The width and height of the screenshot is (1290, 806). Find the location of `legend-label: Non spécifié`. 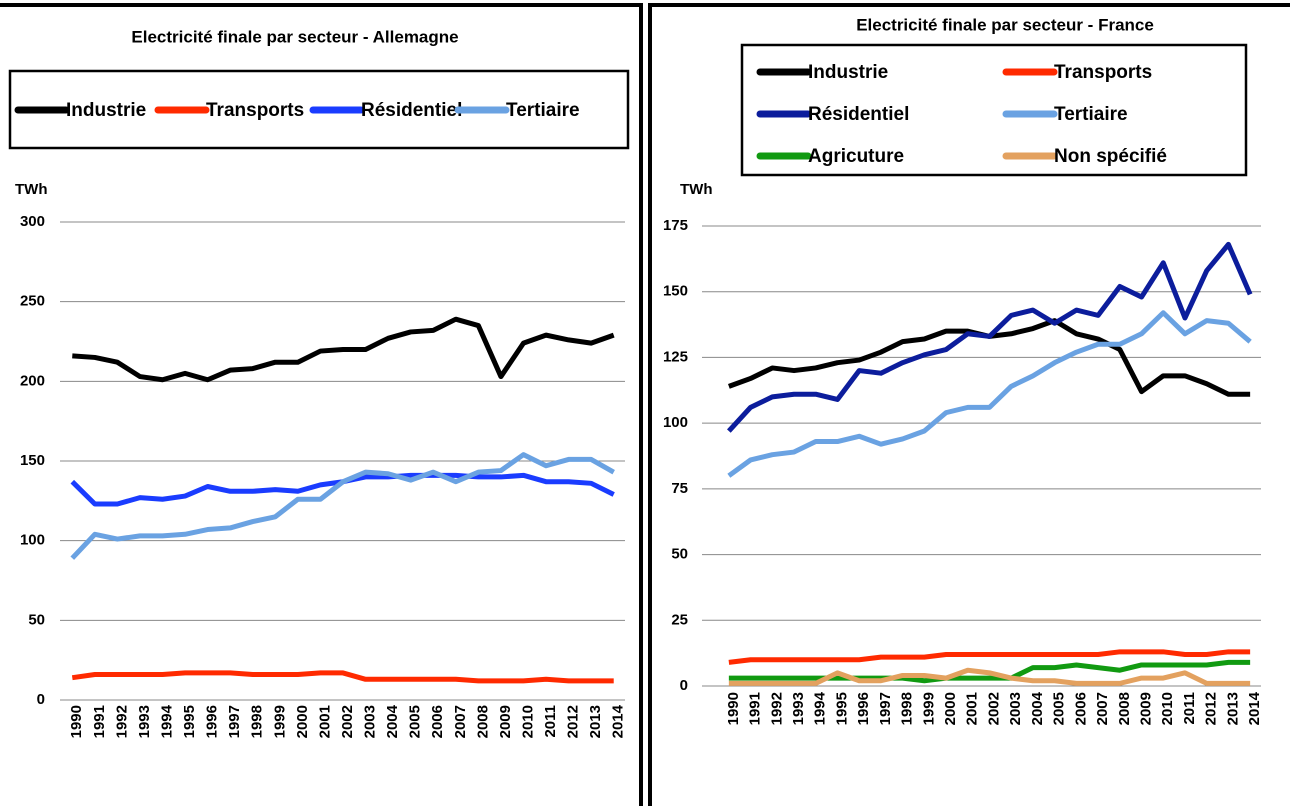

legend-label: Non spécifié is located at coordinates (1110, 156).